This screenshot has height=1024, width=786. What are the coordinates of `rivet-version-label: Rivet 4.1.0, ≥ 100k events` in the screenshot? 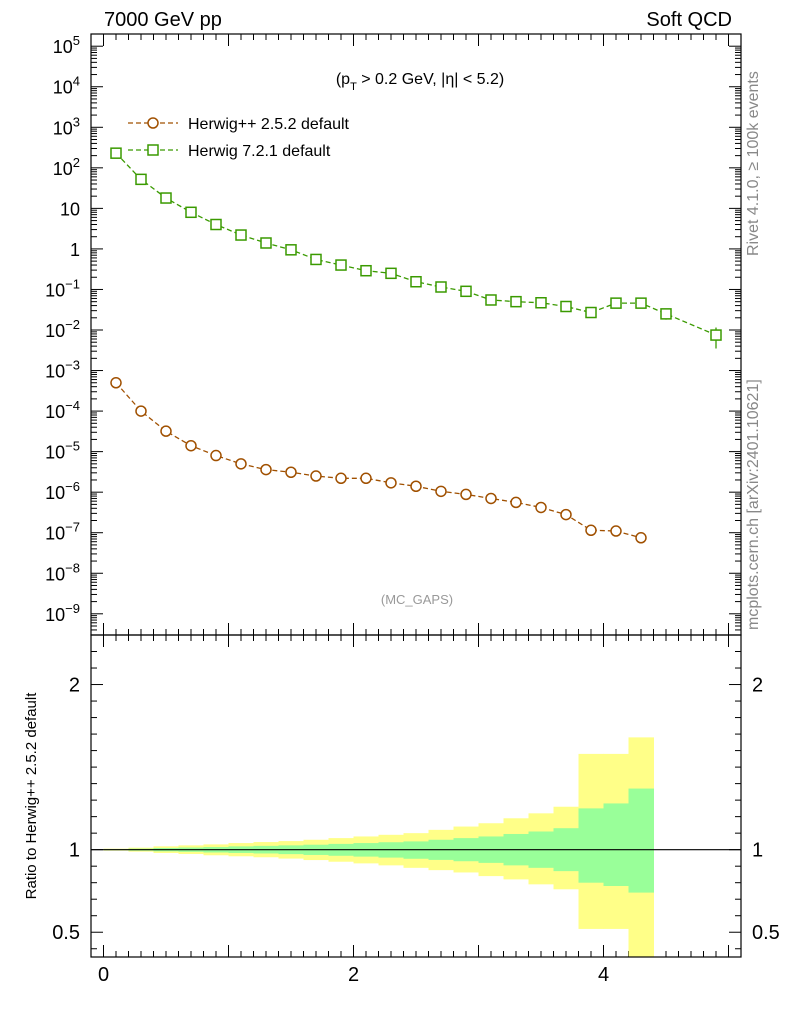 It's located at (753, 163).